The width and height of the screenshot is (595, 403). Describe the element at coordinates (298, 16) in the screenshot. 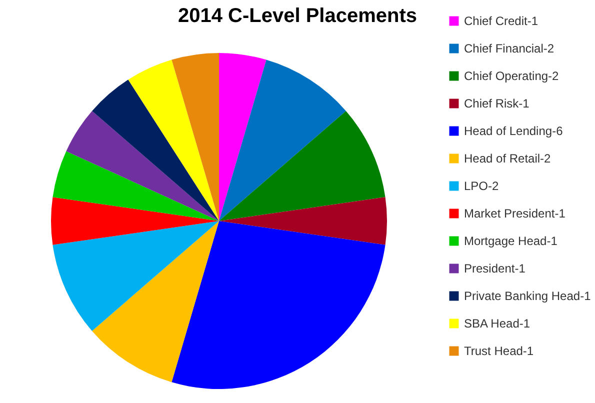

I see `chart-title: 2014 C-Level Placements` at that location.